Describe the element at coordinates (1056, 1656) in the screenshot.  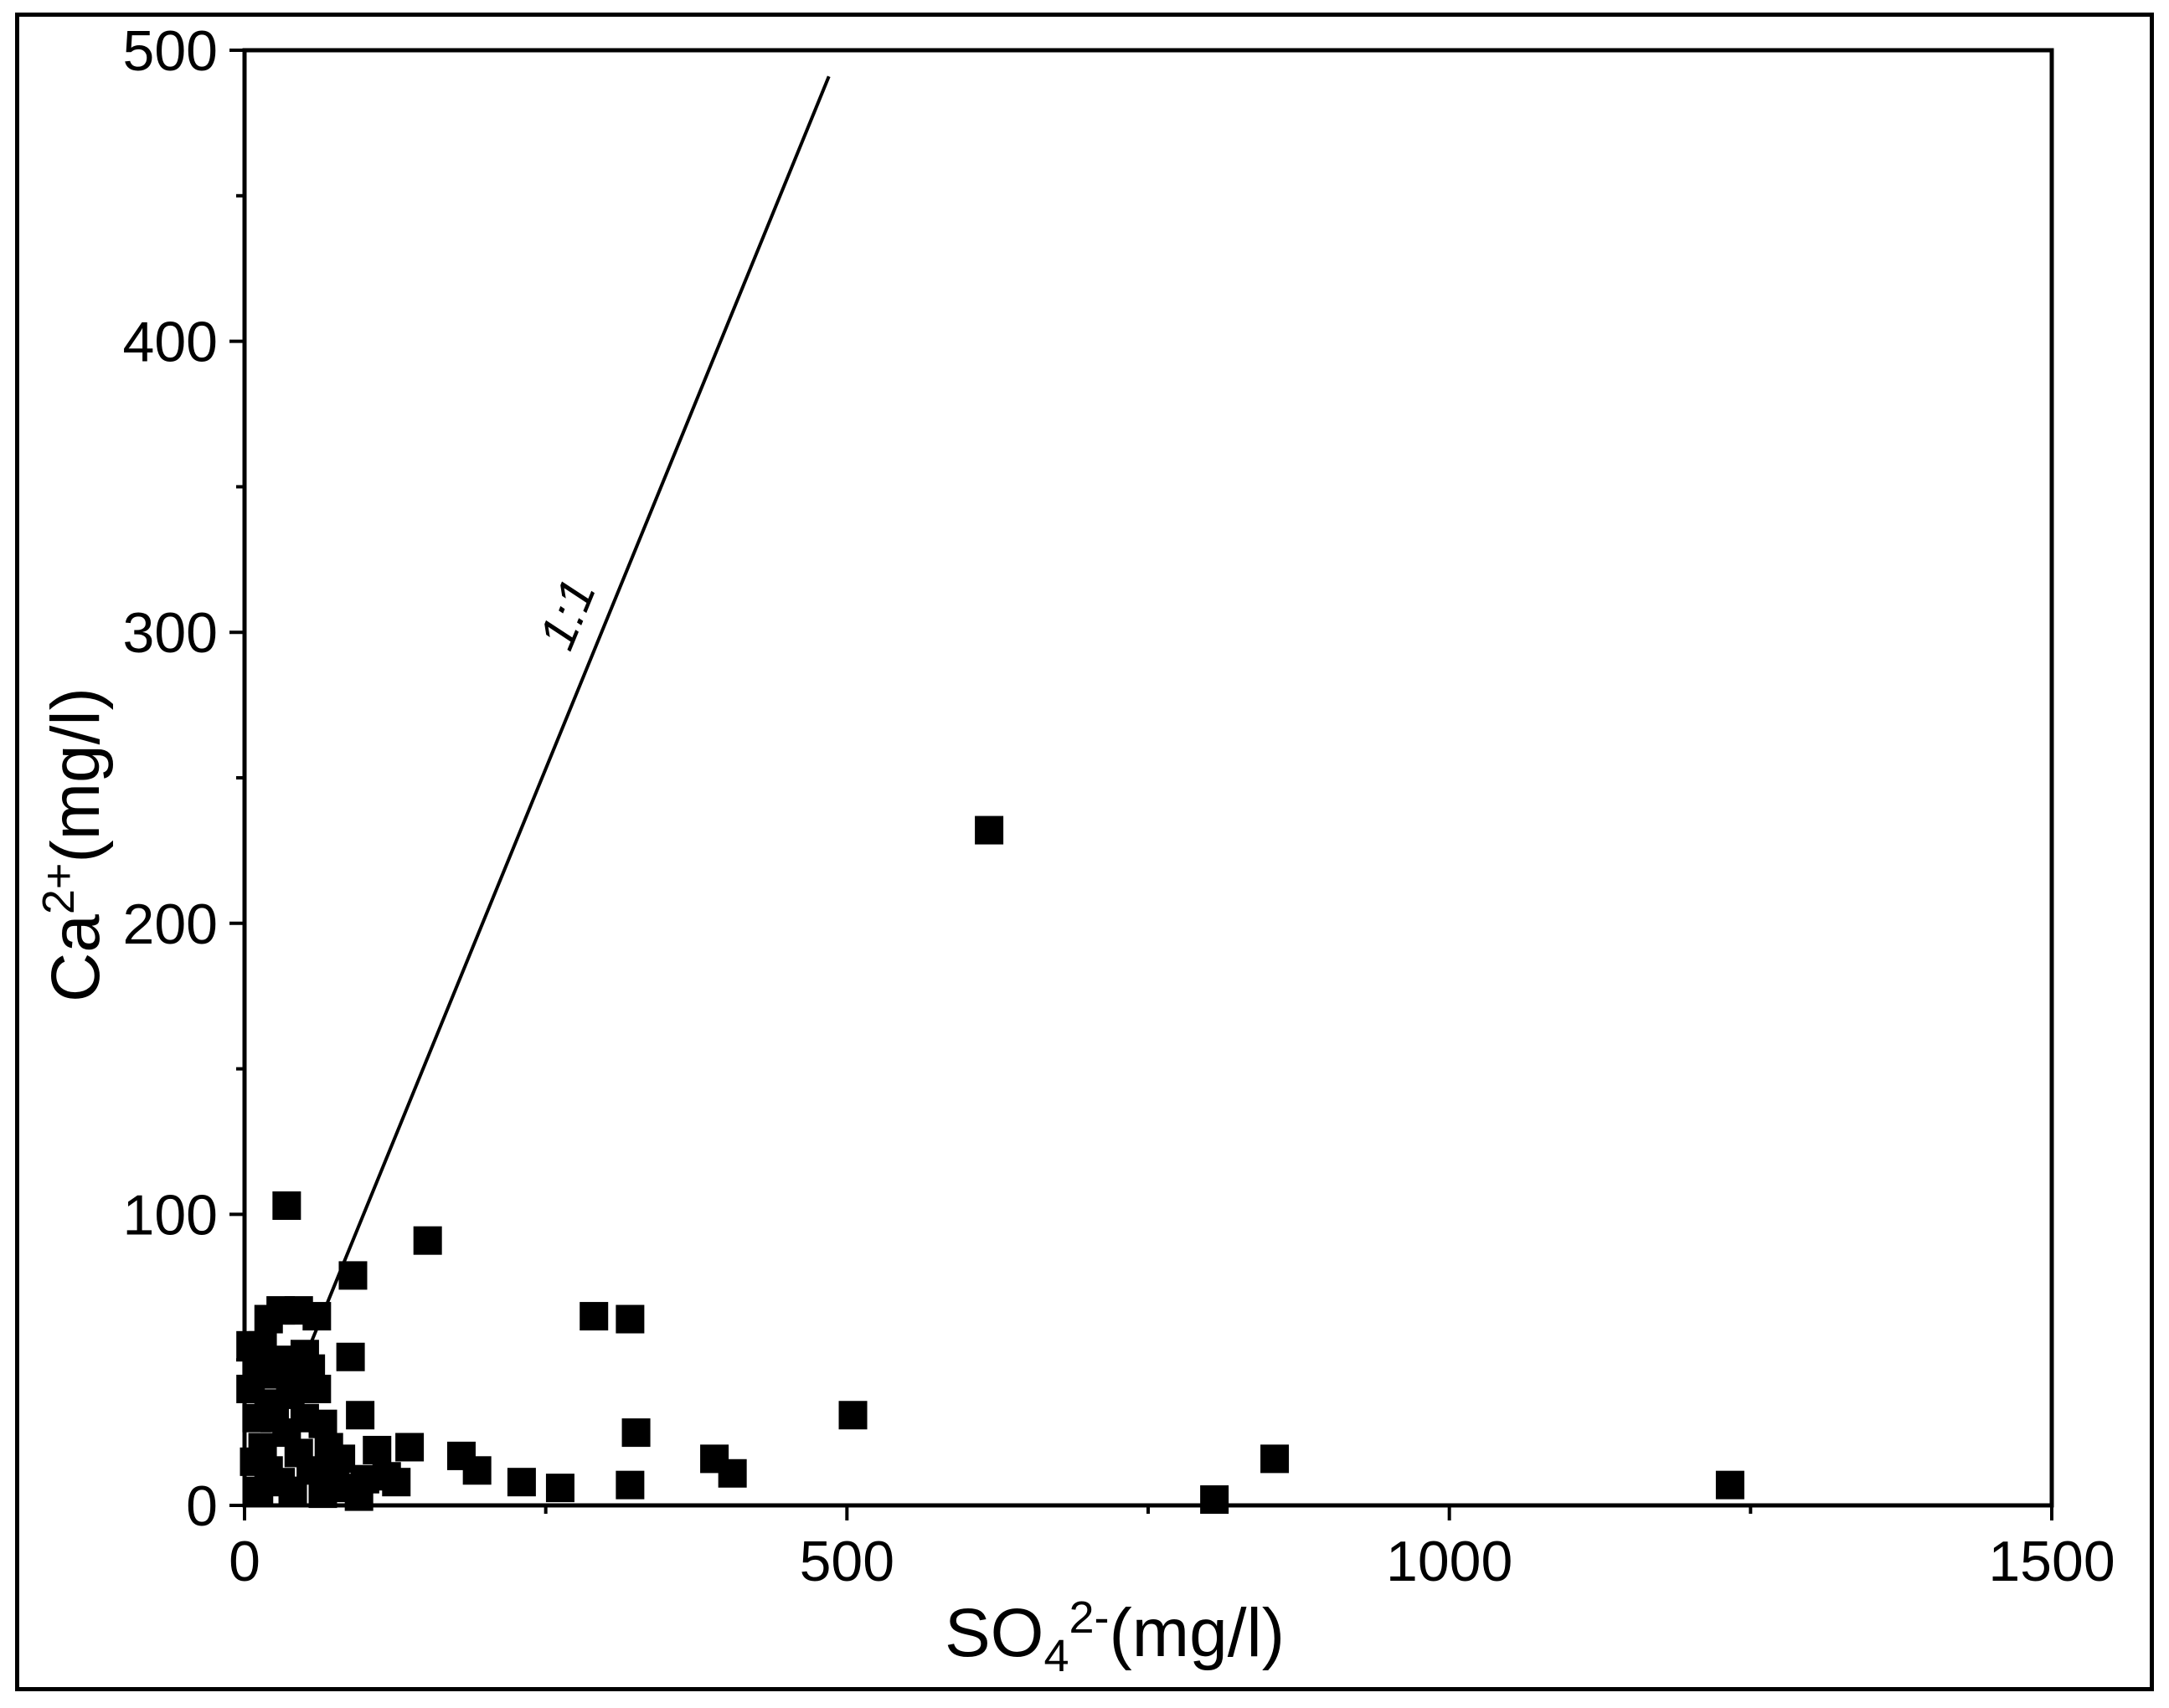
I see `x-axis-title-subscript: 4` at that location.